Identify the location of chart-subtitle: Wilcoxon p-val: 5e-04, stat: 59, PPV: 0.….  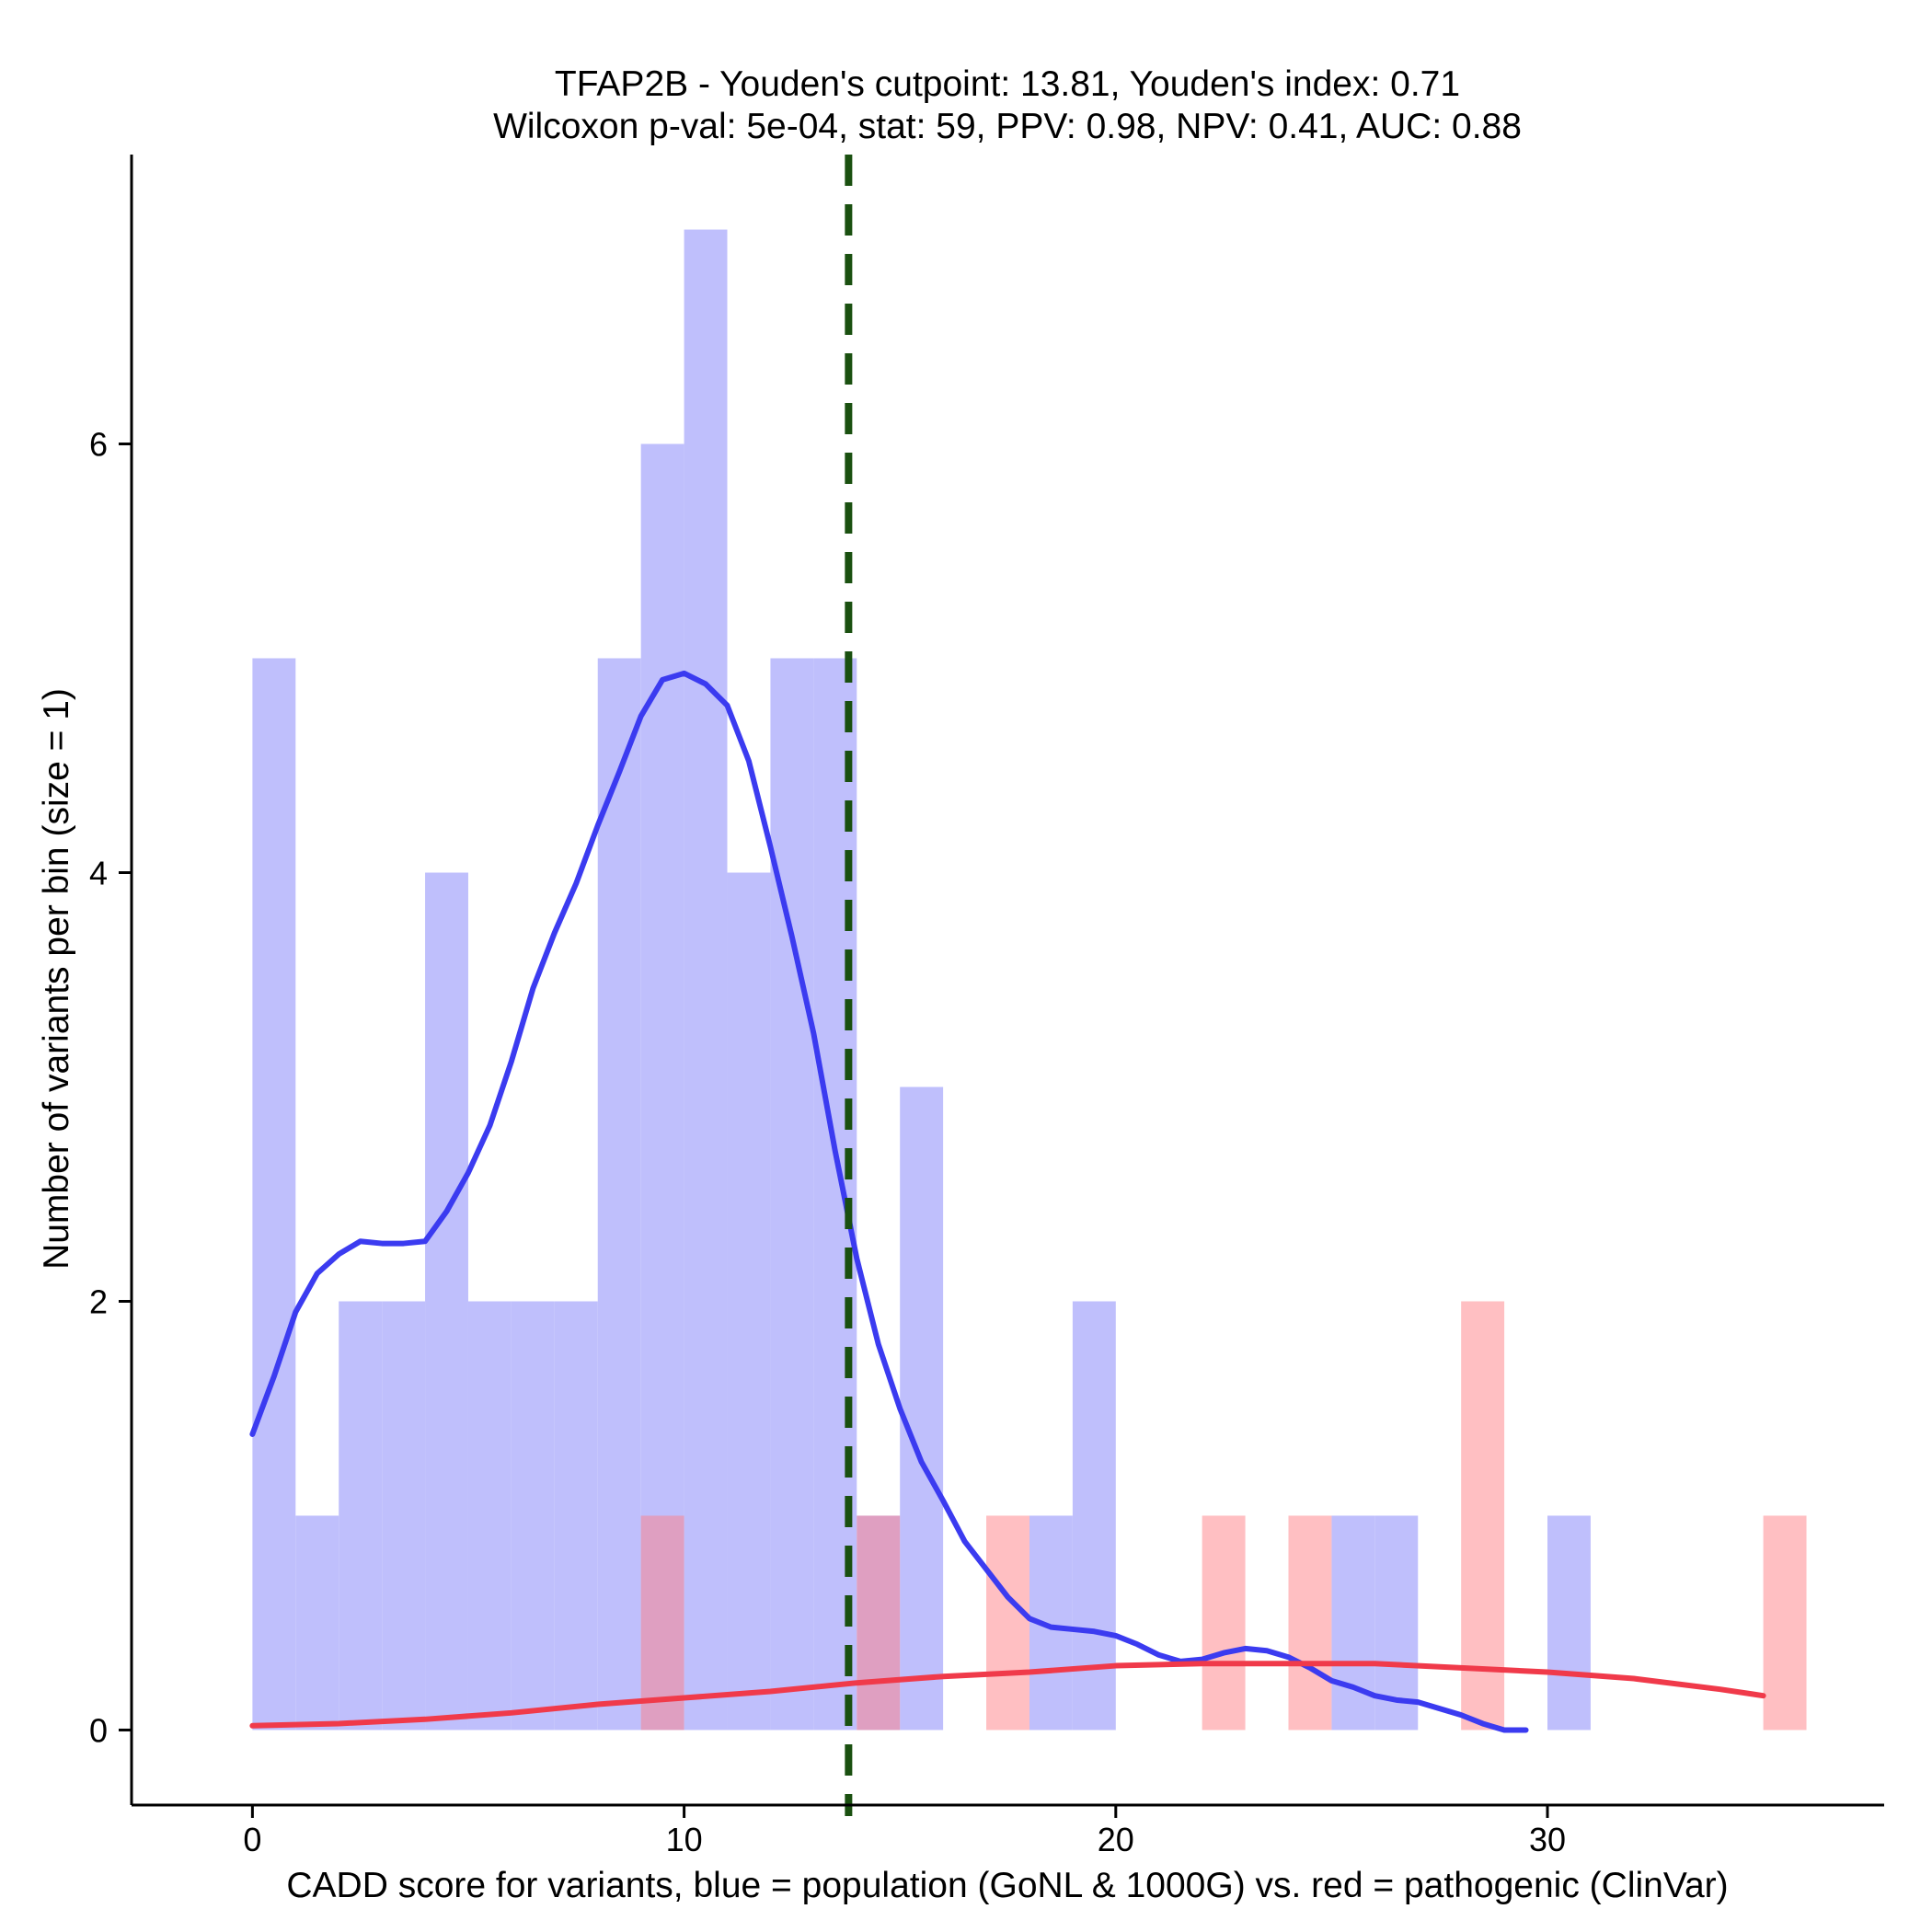
(1007, 126).